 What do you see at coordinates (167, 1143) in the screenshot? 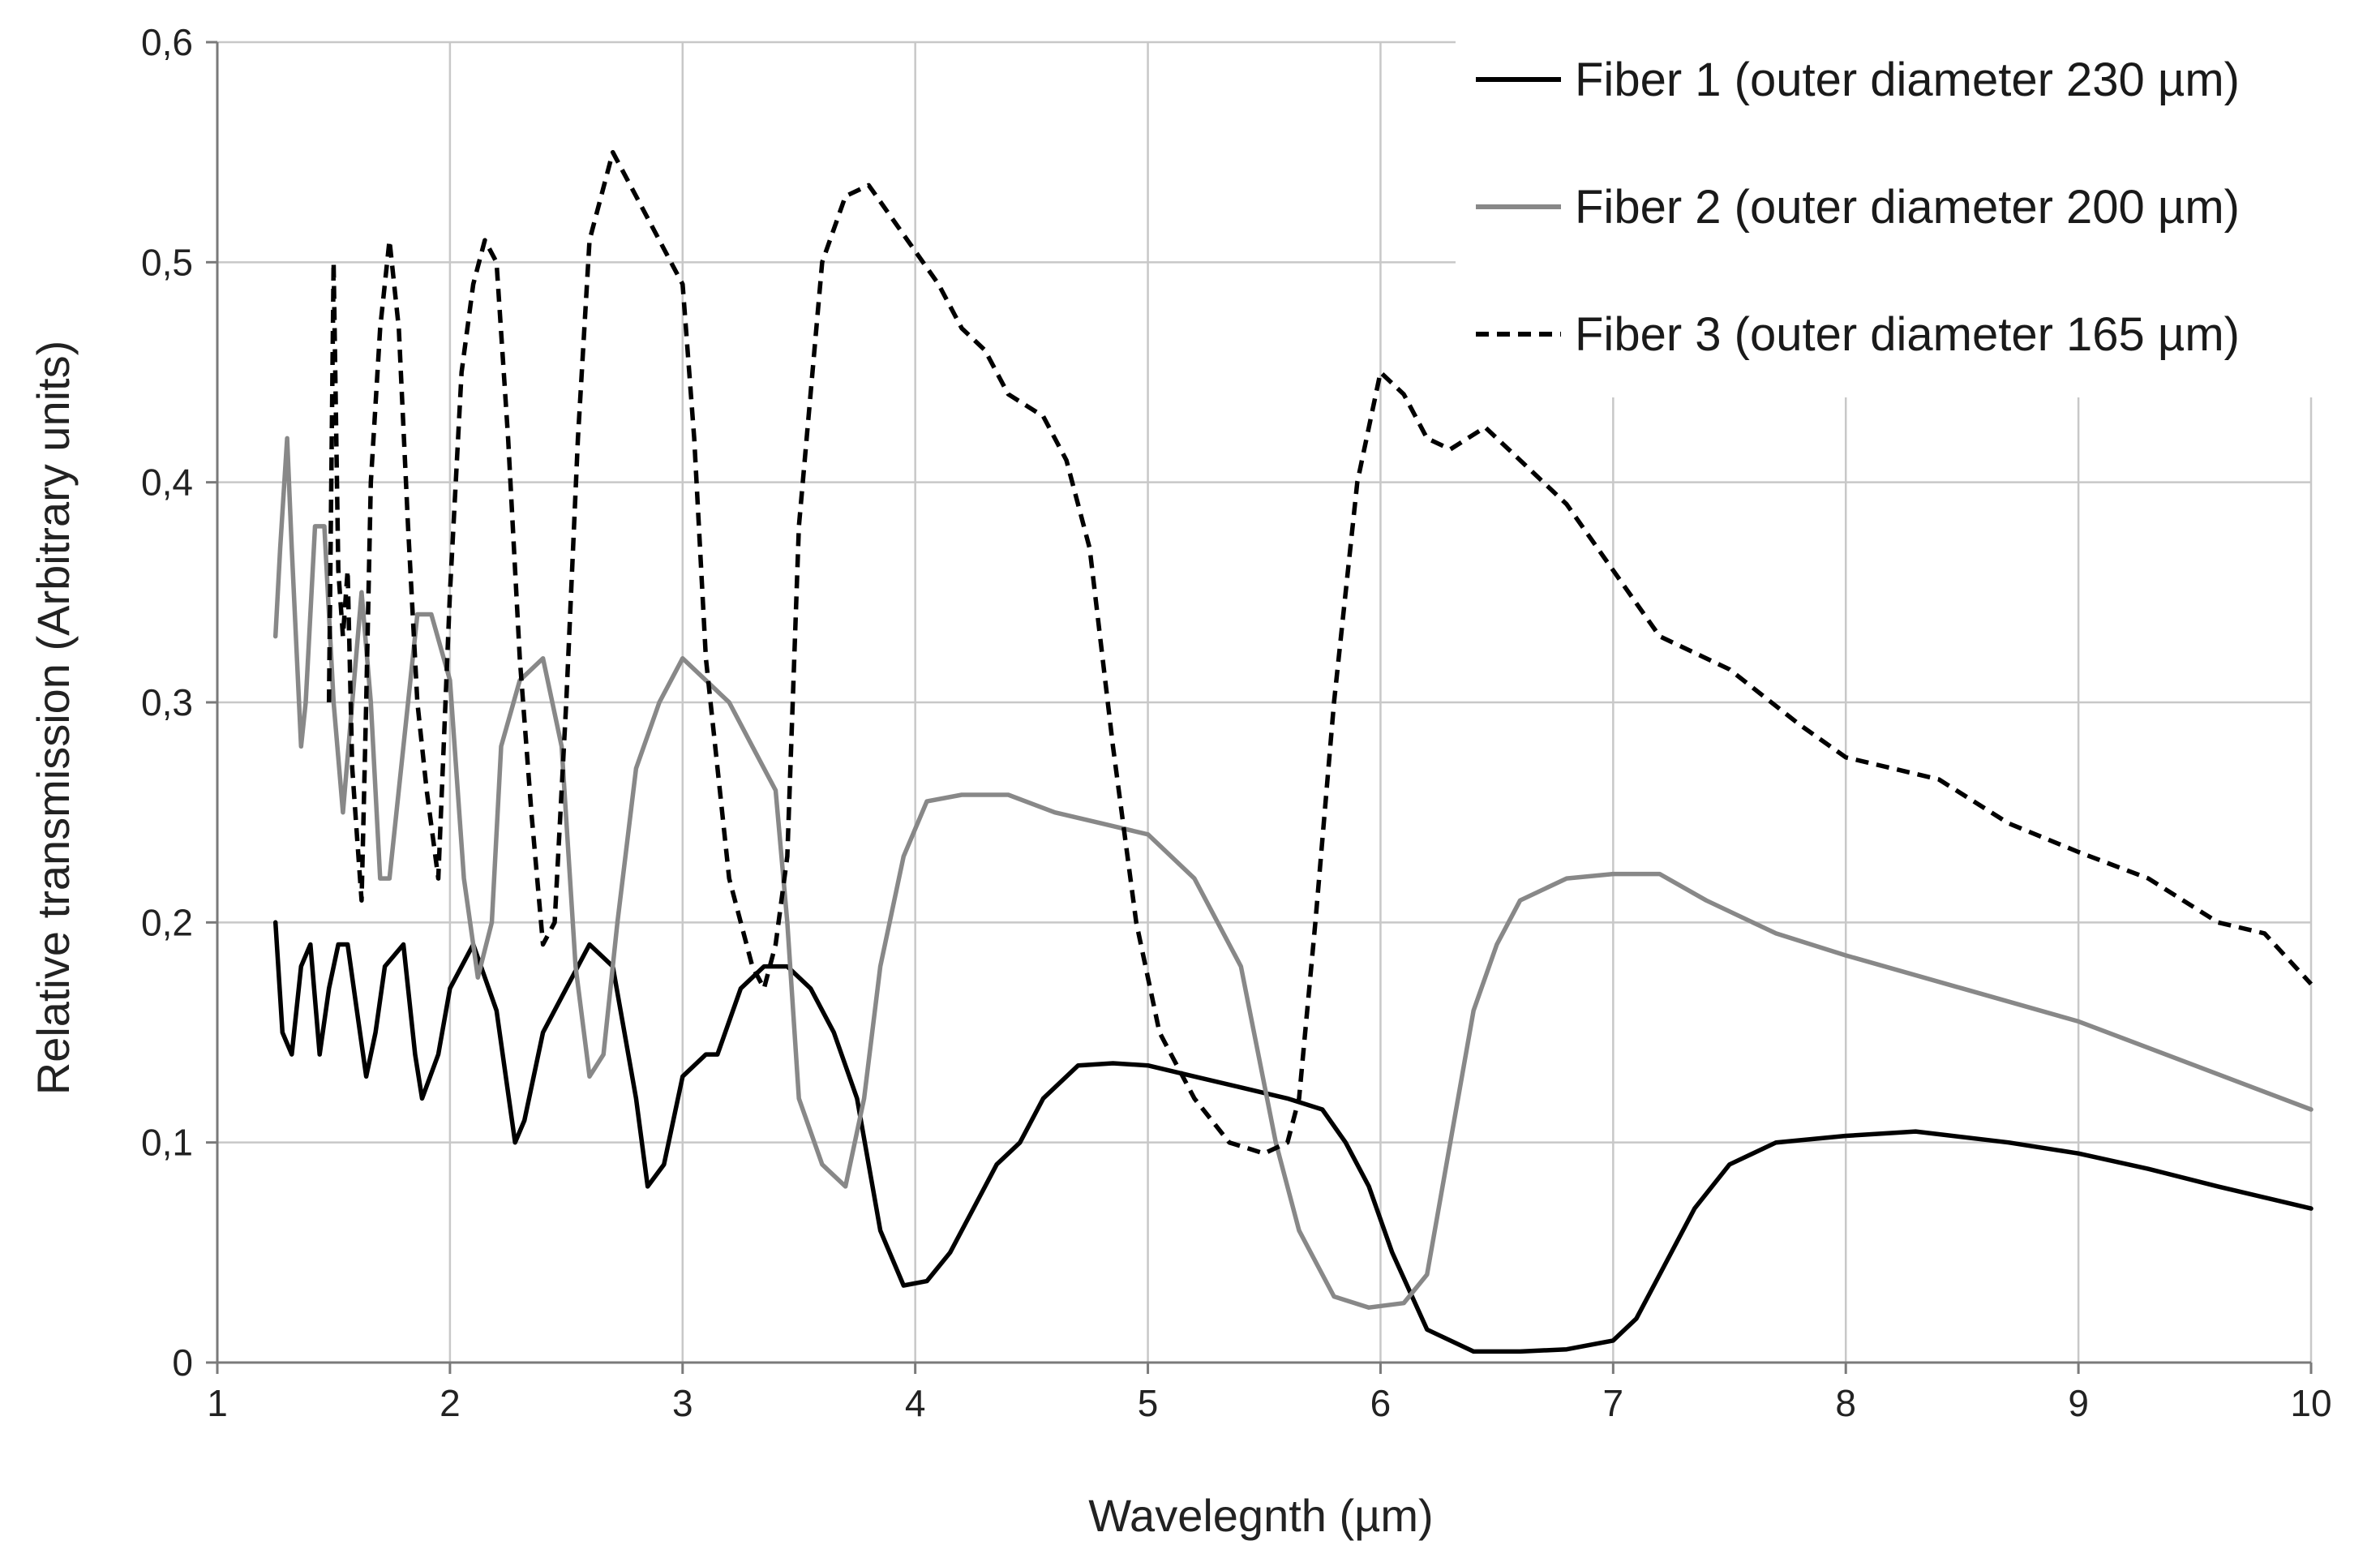
I see `y-tick-label: 0,1` at bounding box center [167, 1143].